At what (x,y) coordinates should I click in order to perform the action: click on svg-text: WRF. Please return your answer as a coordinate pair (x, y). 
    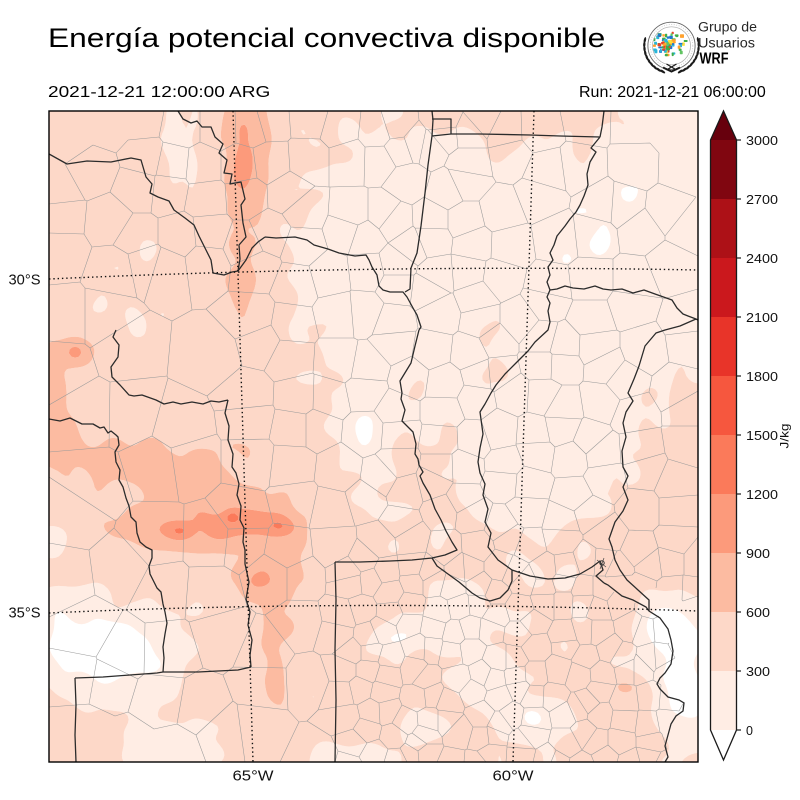
    Looking at the image, I should click on (714, 59).